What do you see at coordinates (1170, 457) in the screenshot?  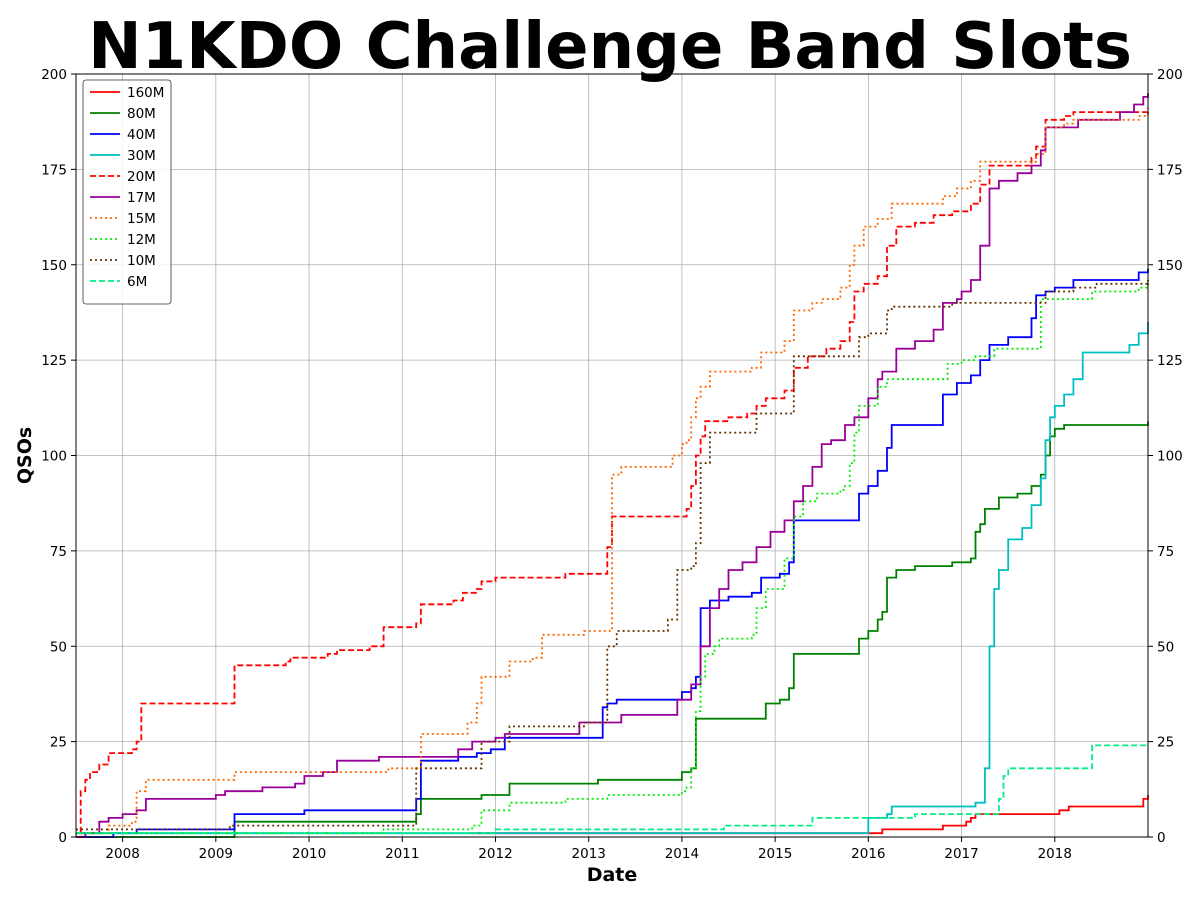 I see `y-tick-label-right: 100` at bounding box center [1170, 457].